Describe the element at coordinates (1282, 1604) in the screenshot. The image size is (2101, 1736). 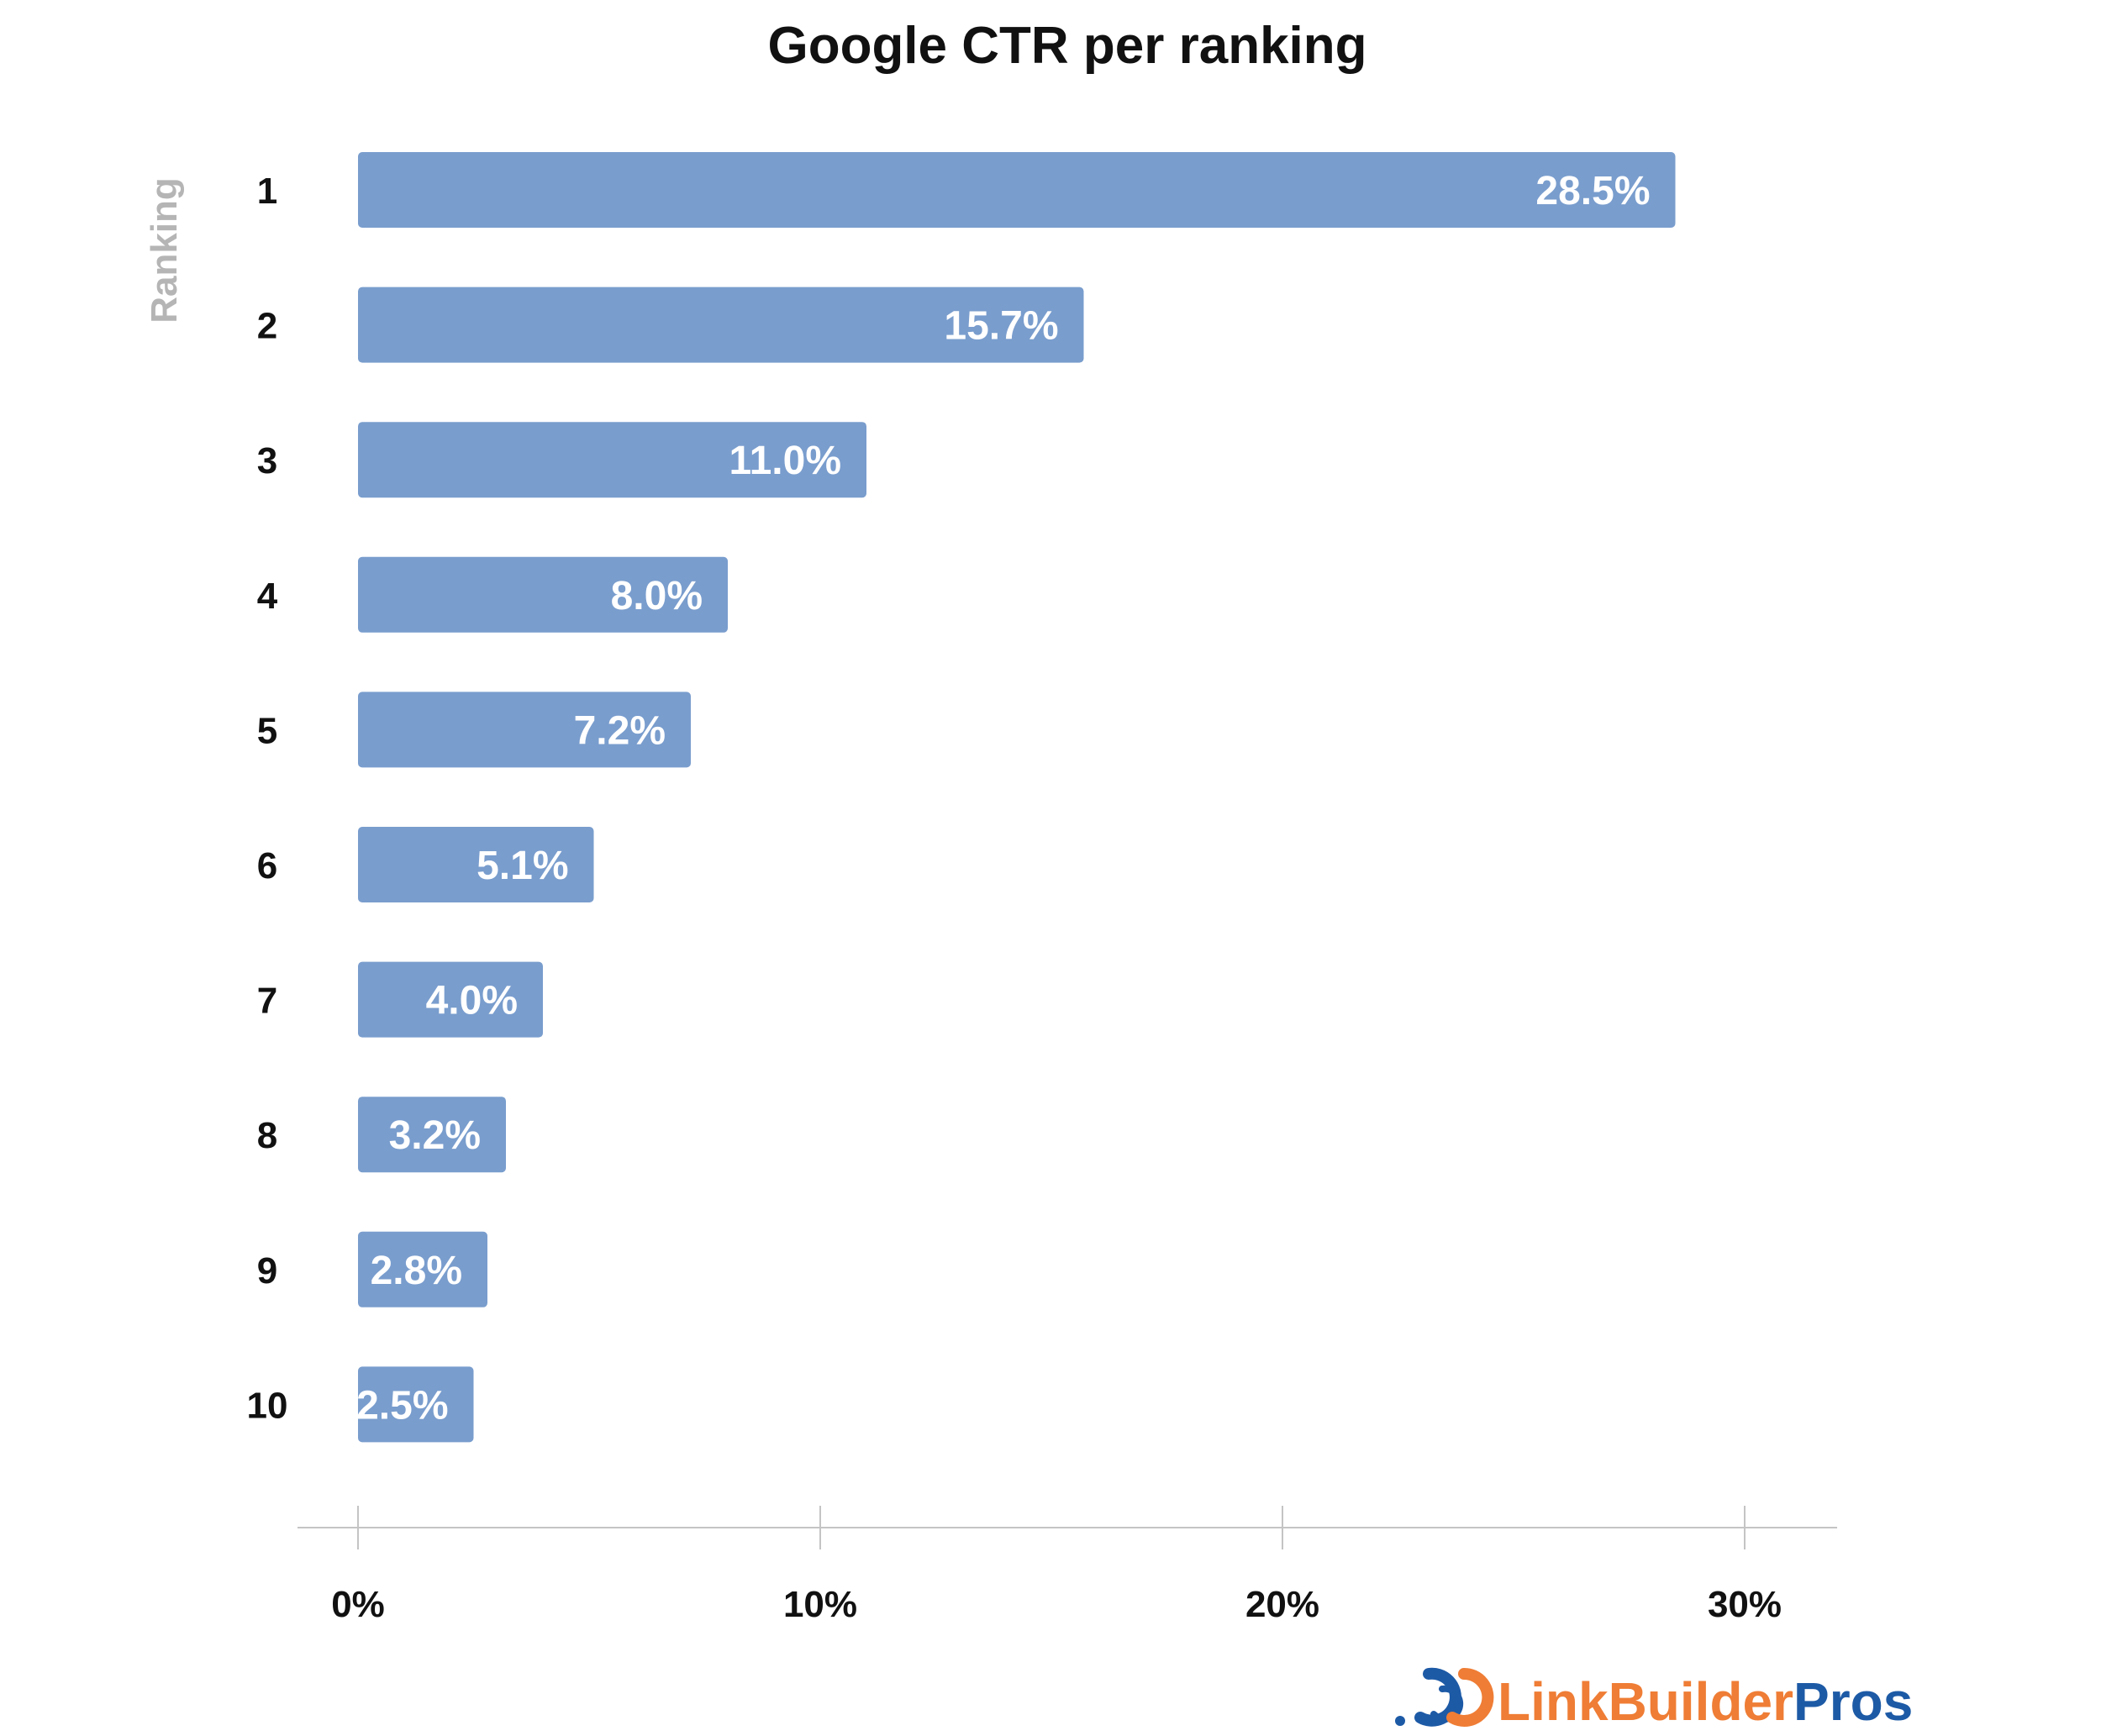
I see `x-tick-label: 20%` at that location.